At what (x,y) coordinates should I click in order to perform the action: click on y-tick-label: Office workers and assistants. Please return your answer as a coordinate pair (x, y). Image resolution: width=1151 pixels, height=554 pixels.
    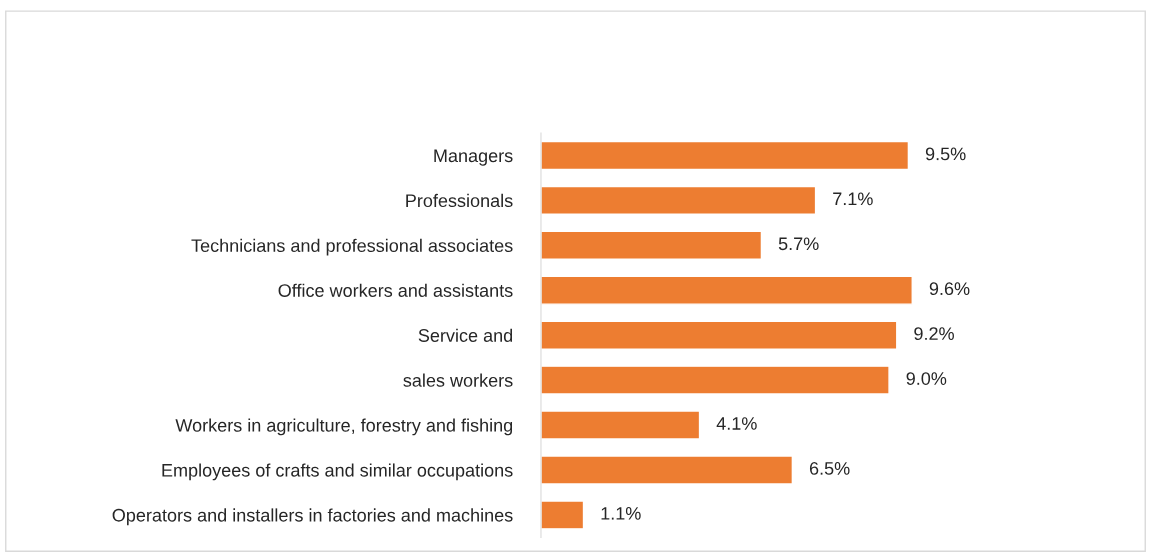
    Looking at the image, I should click on (395, 290).